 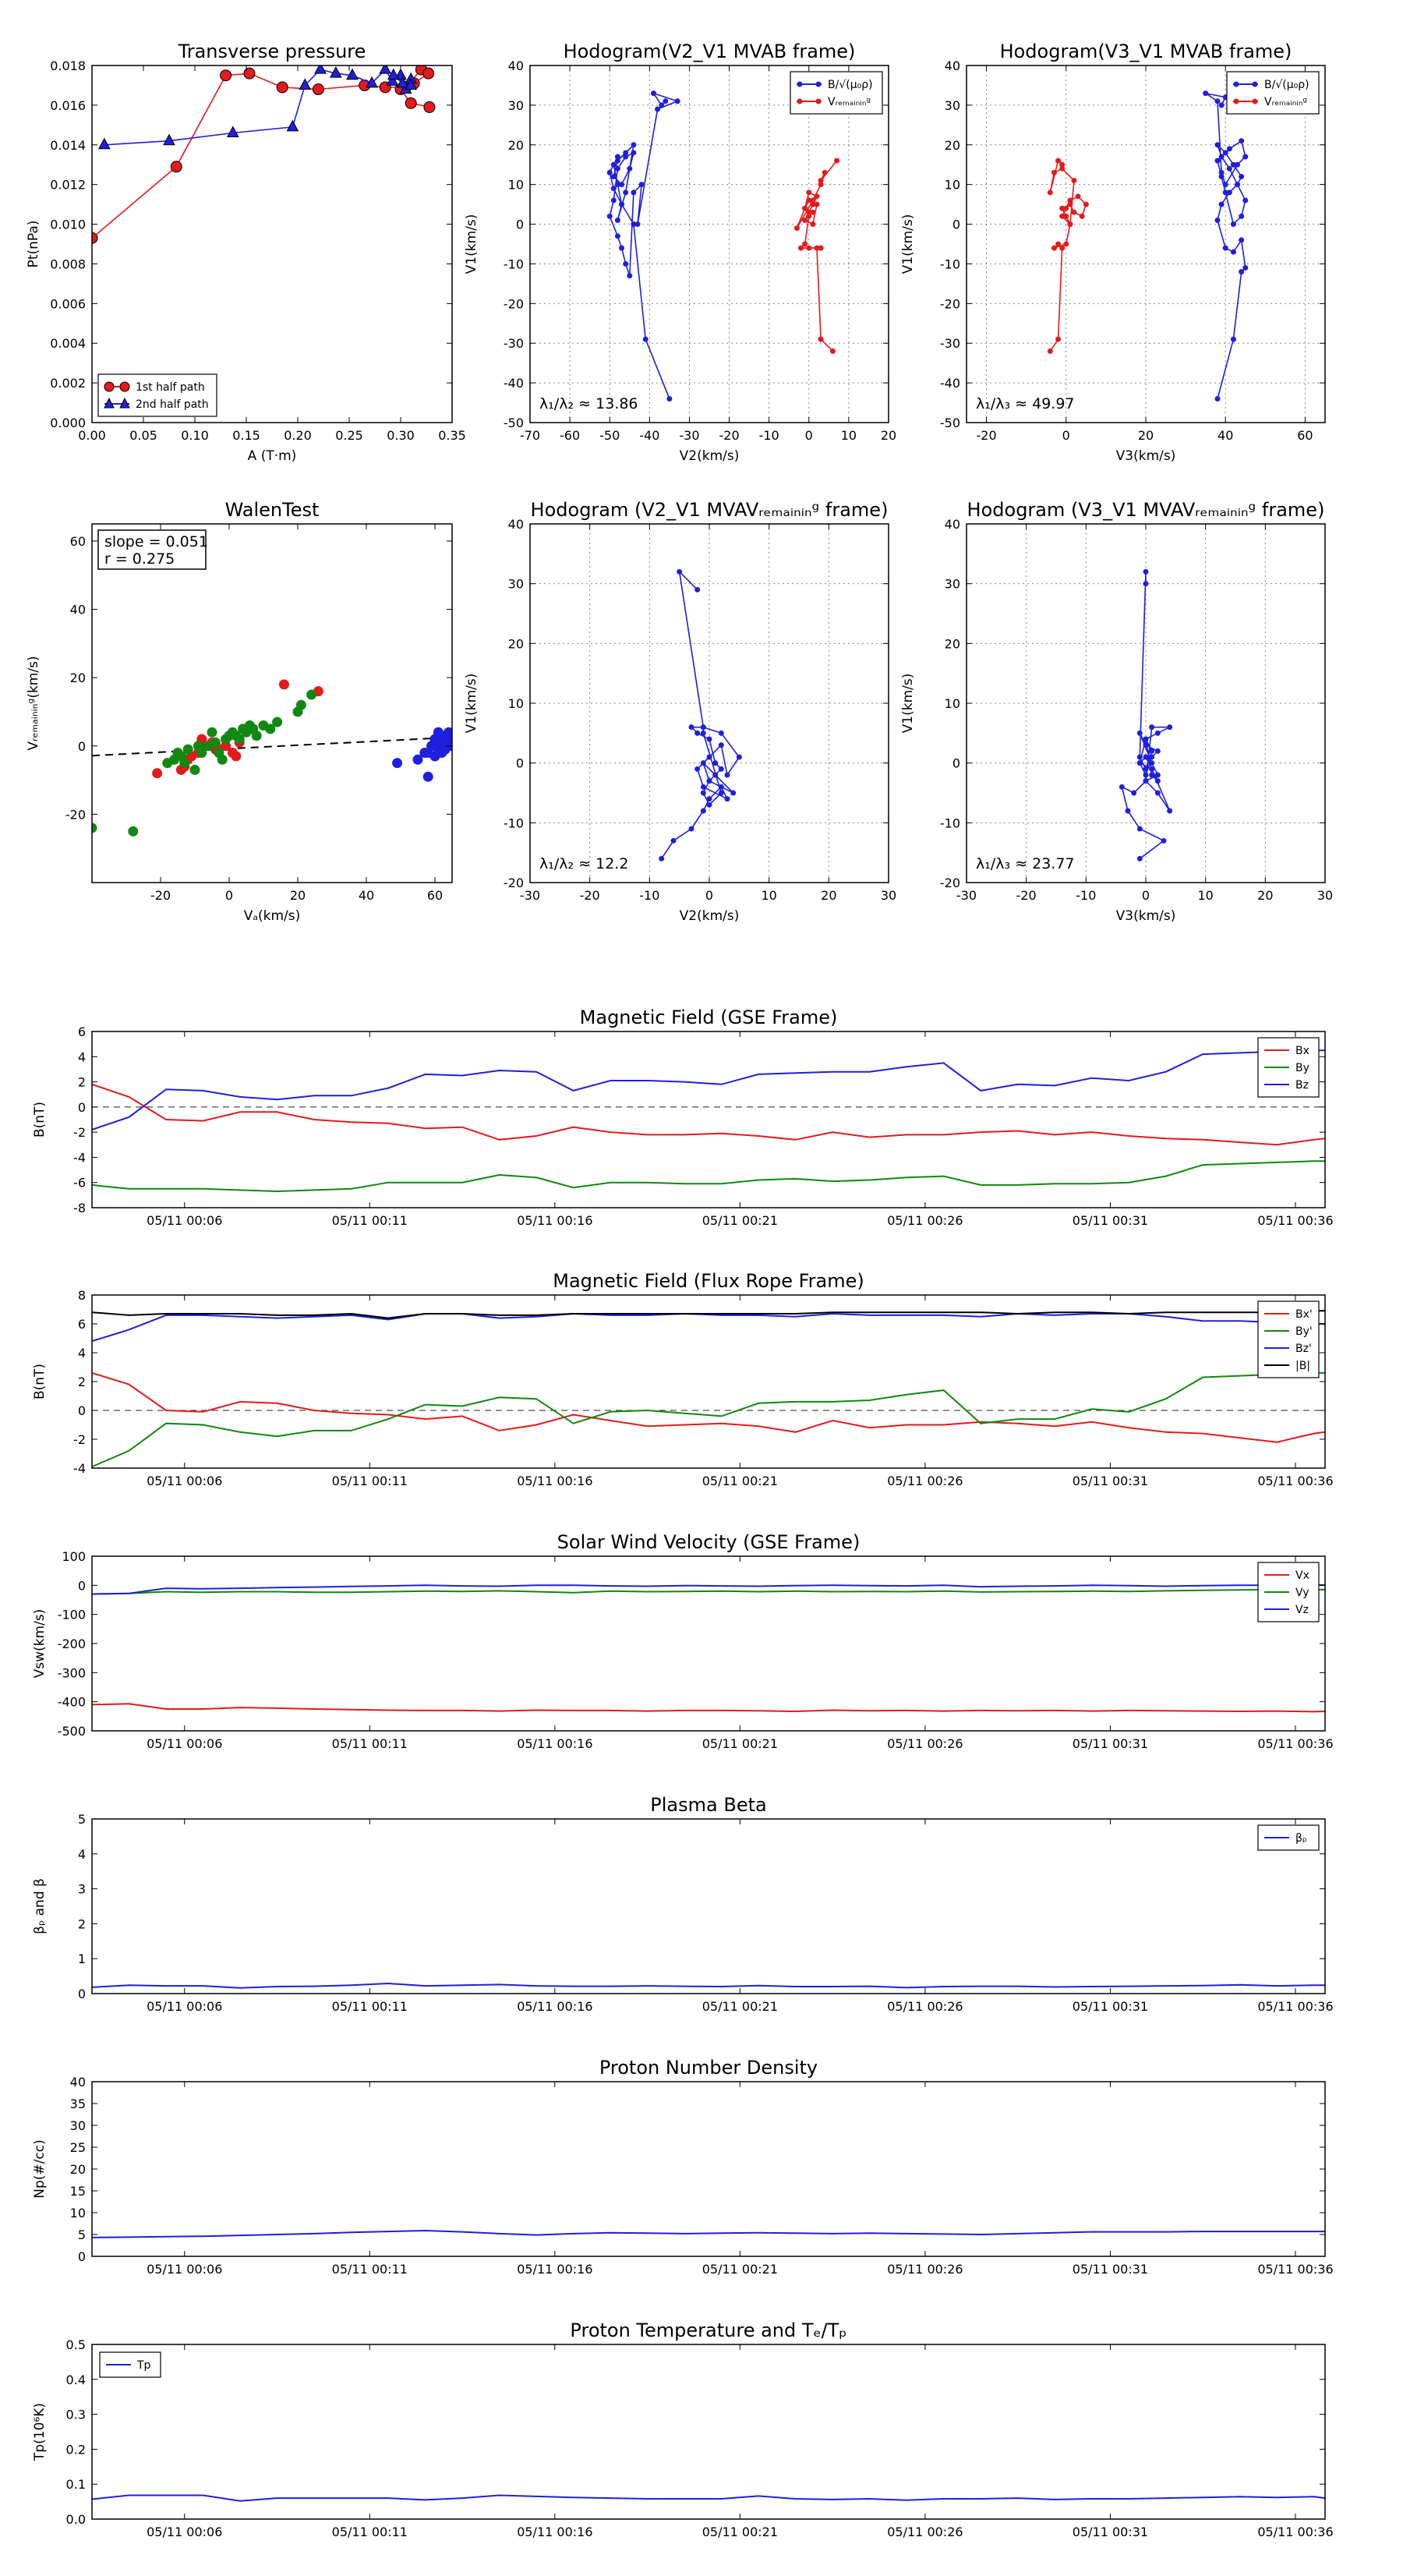 What do you see at coordinates (609, 435) in the screenshot?
I see `x-tick-label: -50` at bounding box center [609, 435].